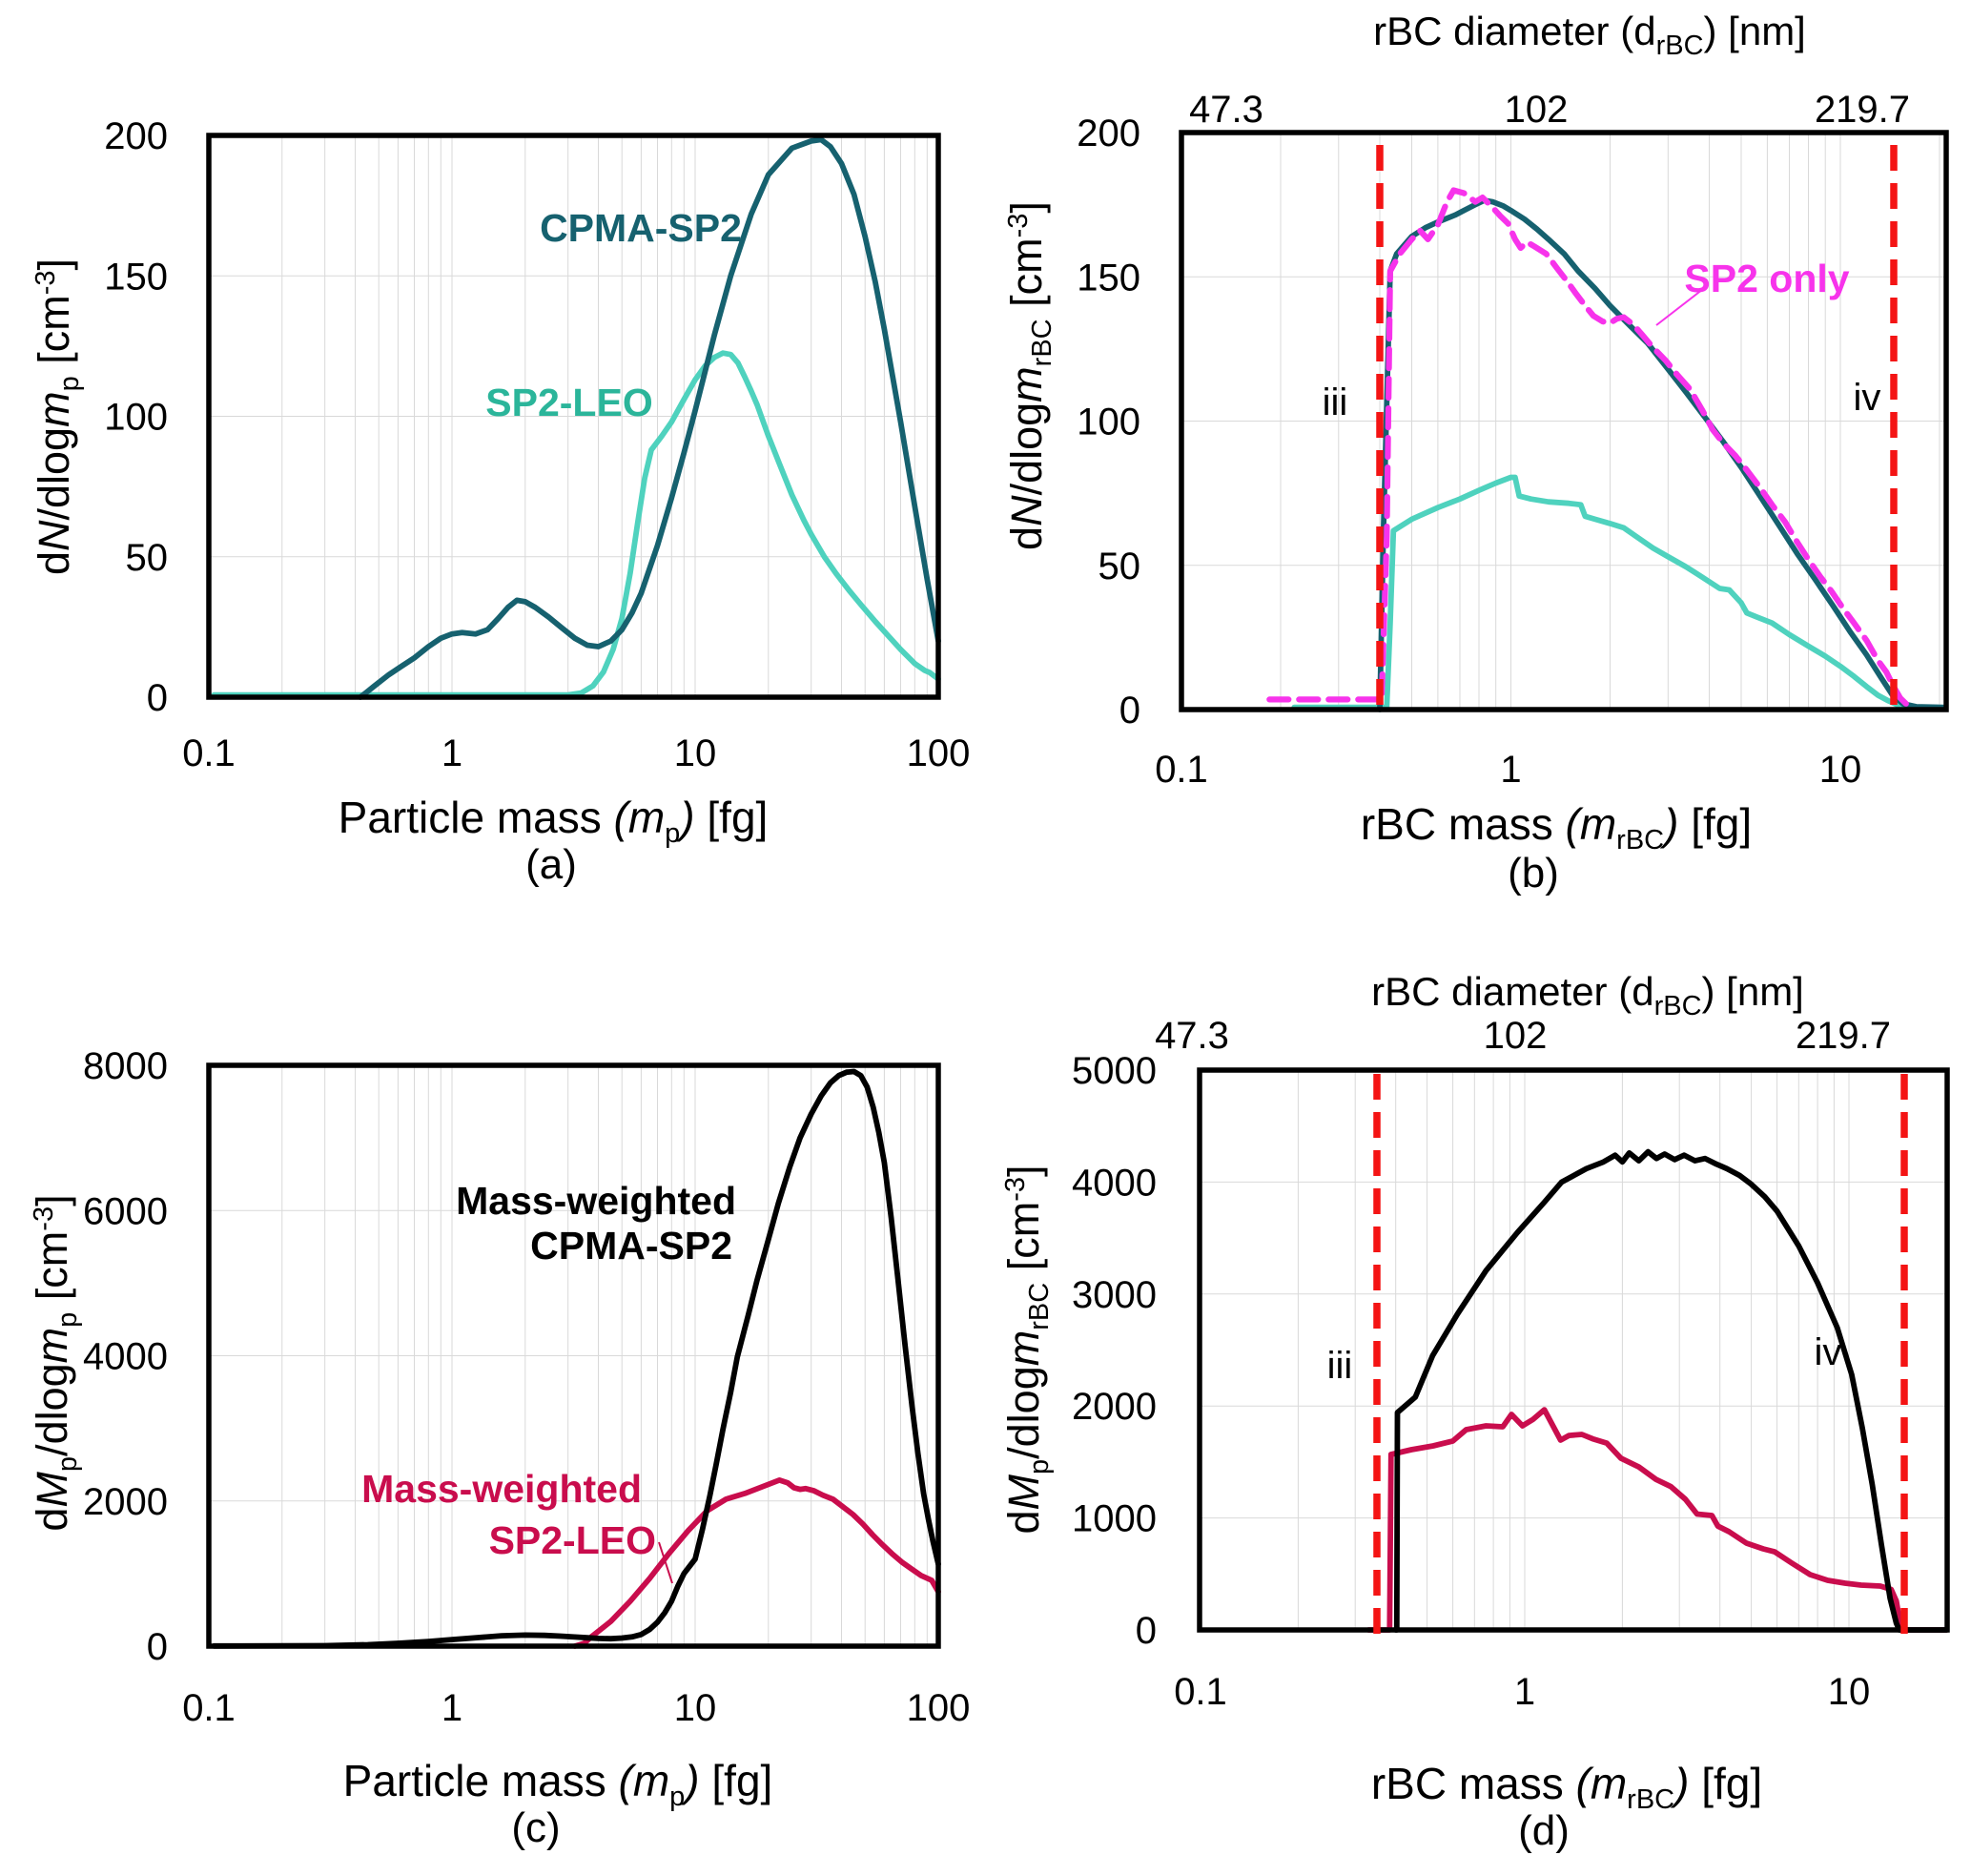  What do you see at coordinates (1114, 1071) in the screenshot?
I see `svg-text: 5000` at bounding box center [1114, 1071].